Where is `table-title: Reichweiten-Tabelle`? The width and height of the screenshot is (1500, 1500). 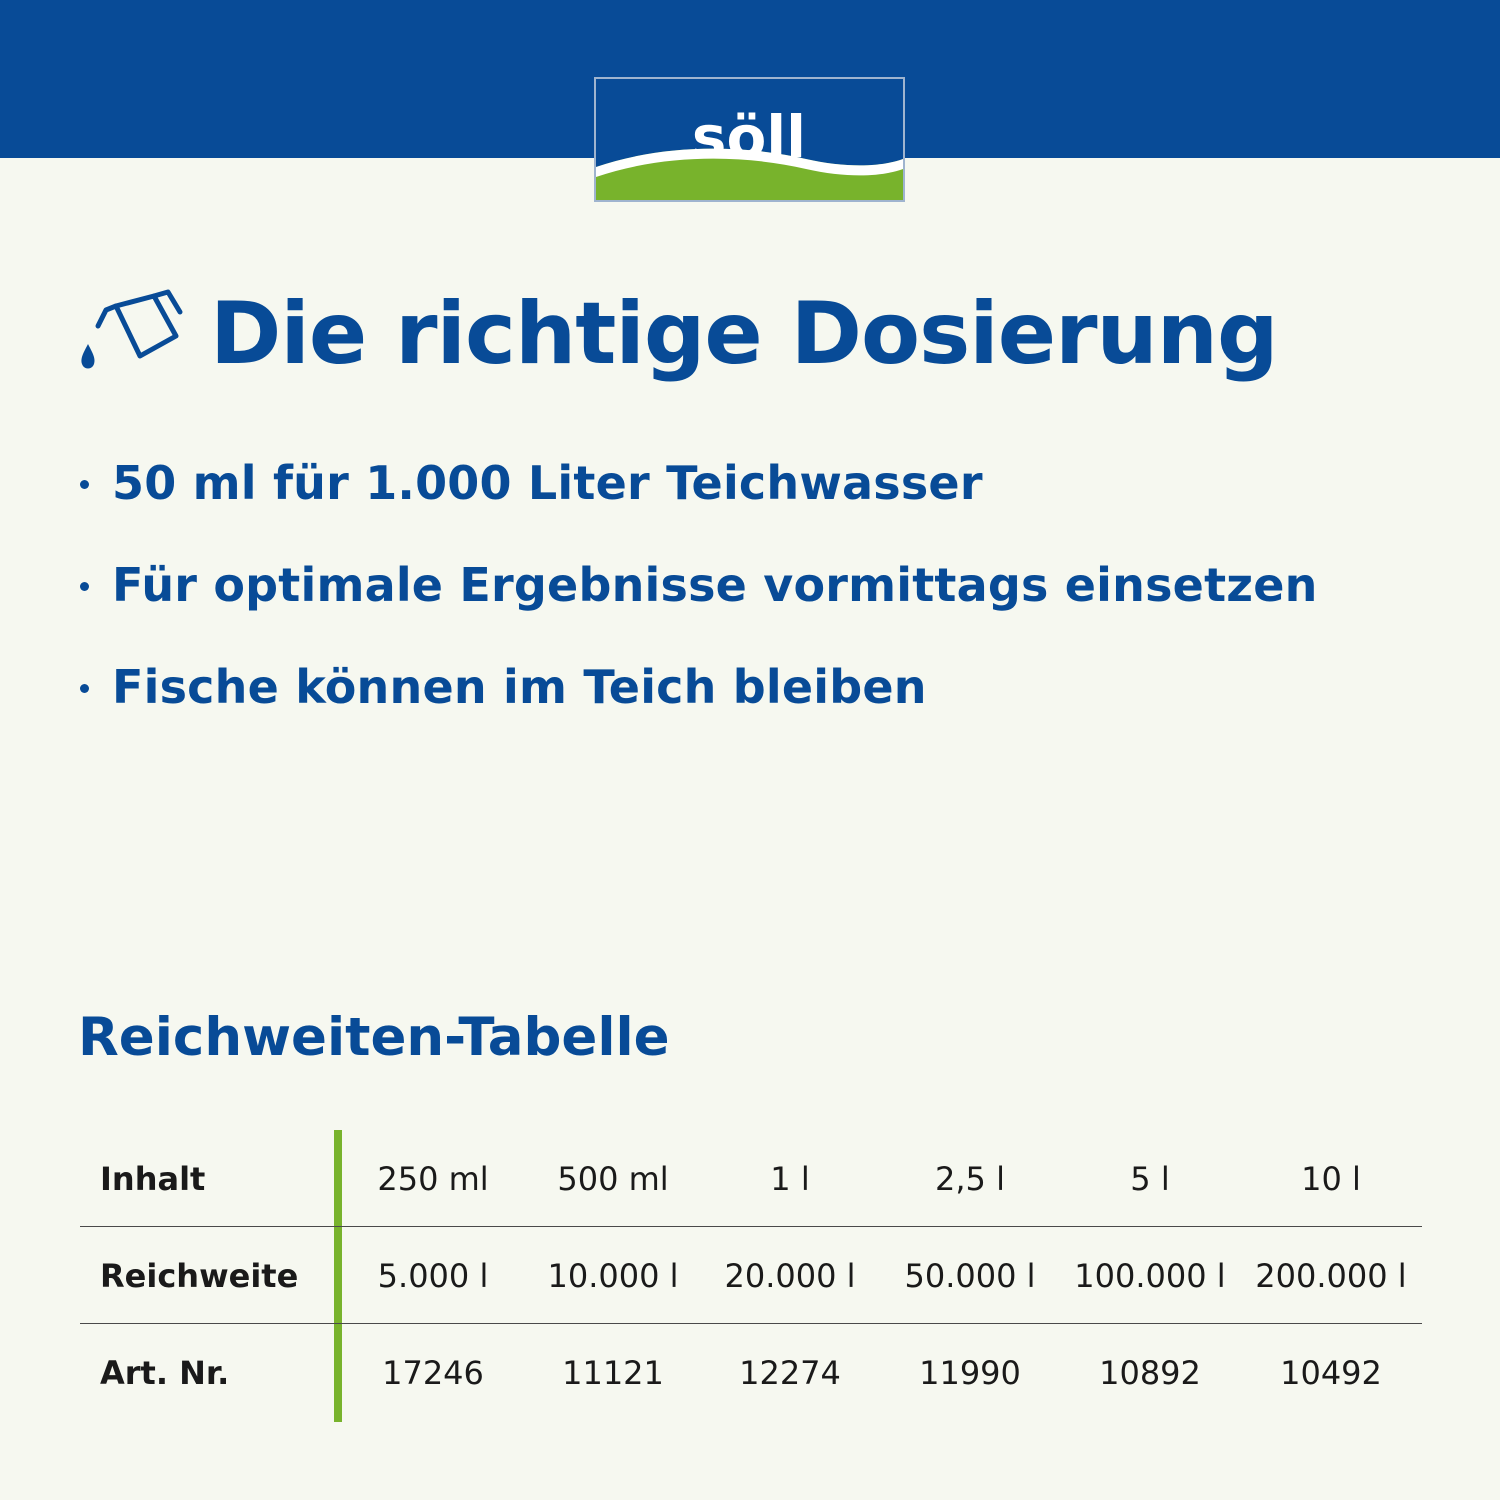
table-title: Reichweiten-Tabelle is located at coordinates (374, 1037).